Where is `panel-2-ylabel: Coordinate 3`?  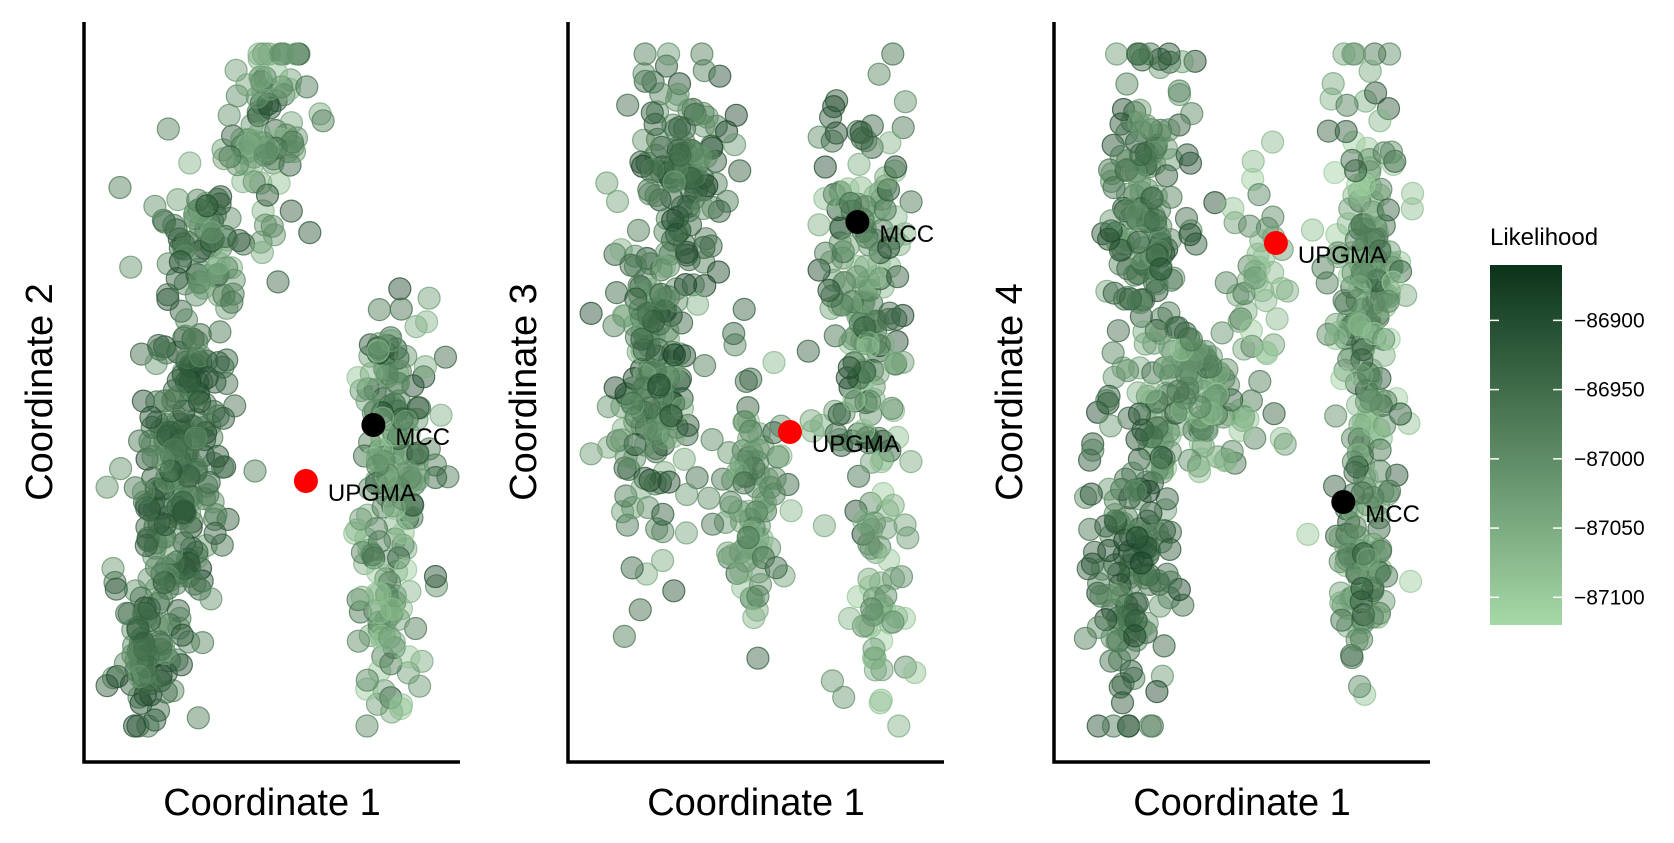 panel-2-ylabel: Coordinate 3 is located at coordinates (524, 392).